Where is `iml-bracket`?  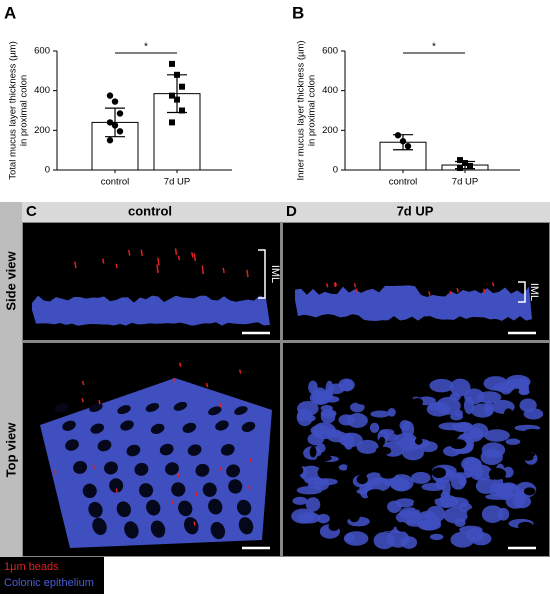
iml-bracket is located at coordinates (262, 274).